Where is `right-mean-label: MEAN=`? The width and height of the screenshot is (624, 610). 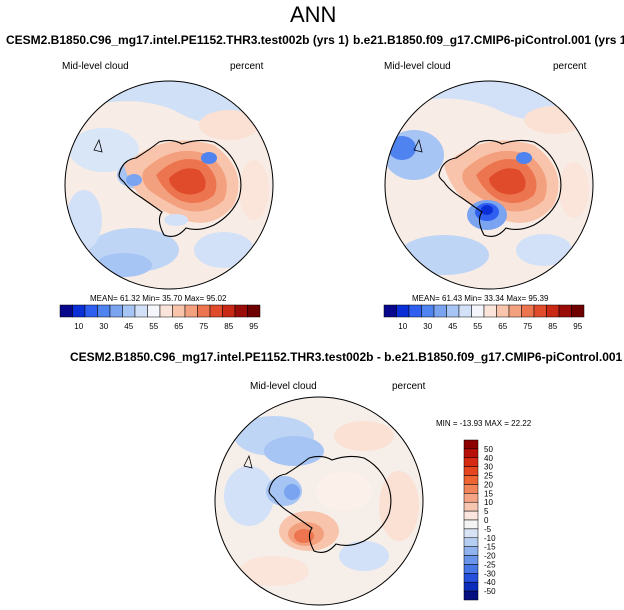
right-mean-label: MEAN= is located at coordinates (426, 298).